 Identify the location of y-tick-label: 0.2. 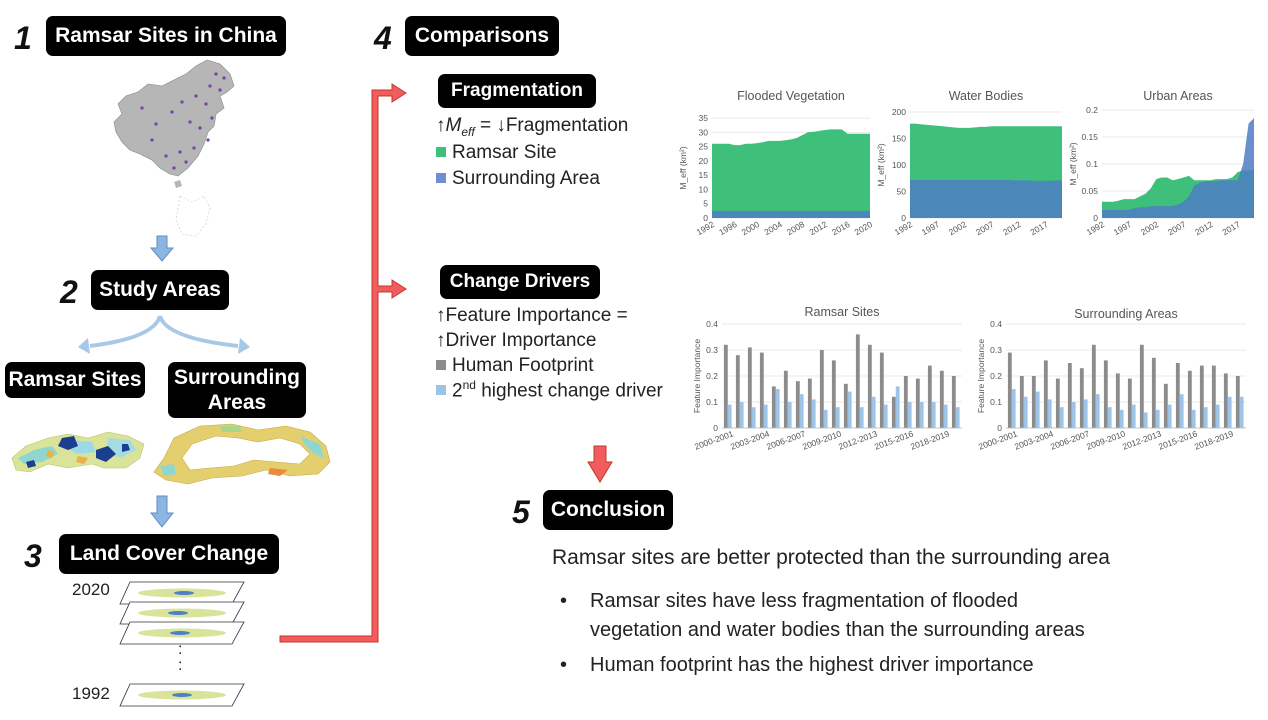
(712, 376).